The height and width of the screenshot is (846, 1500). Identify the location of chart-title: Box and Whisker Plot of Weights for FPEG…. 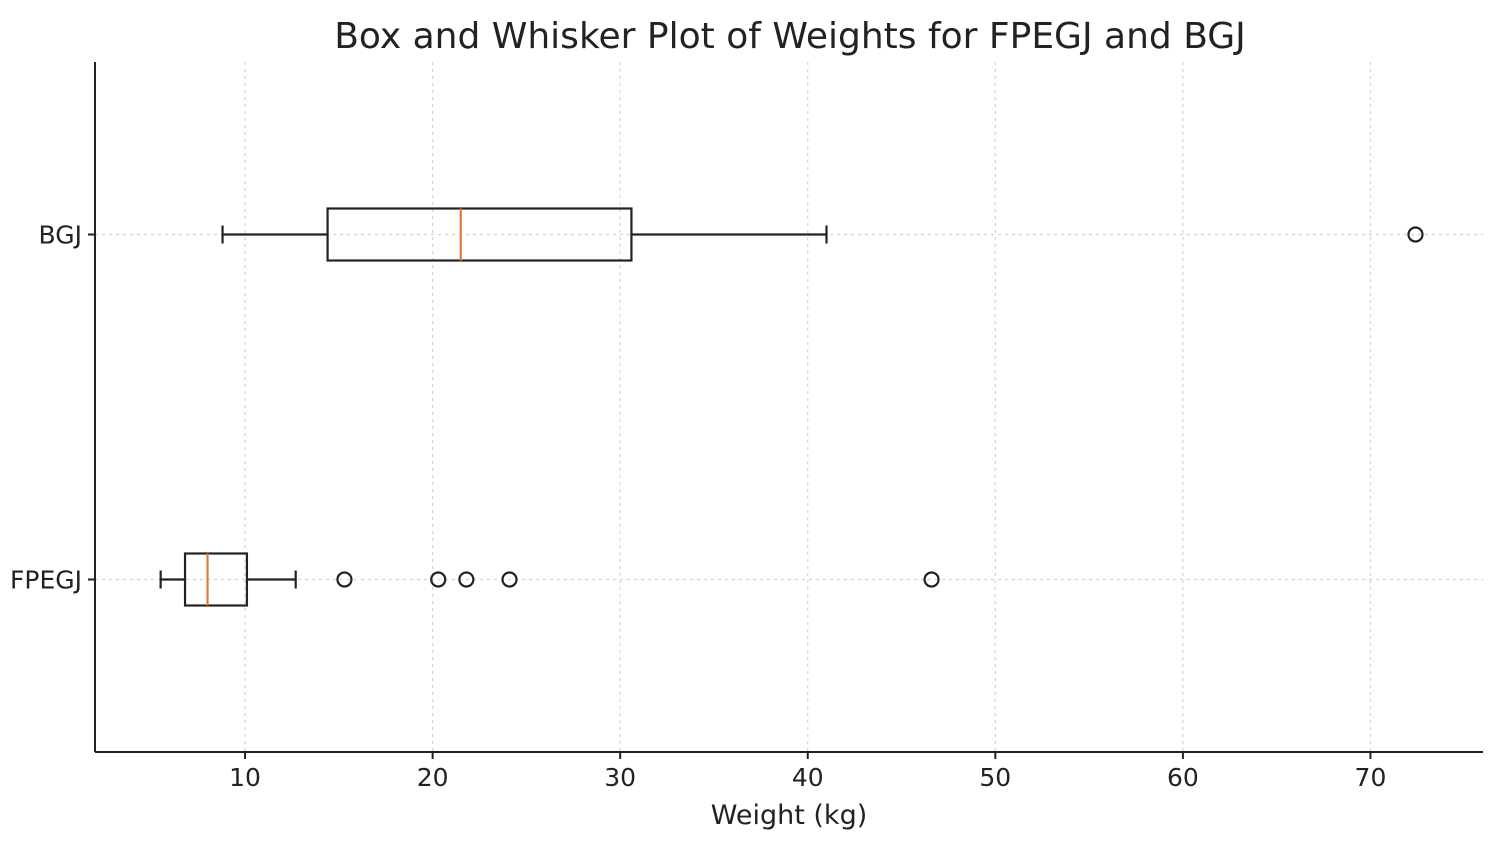
(790, 36).